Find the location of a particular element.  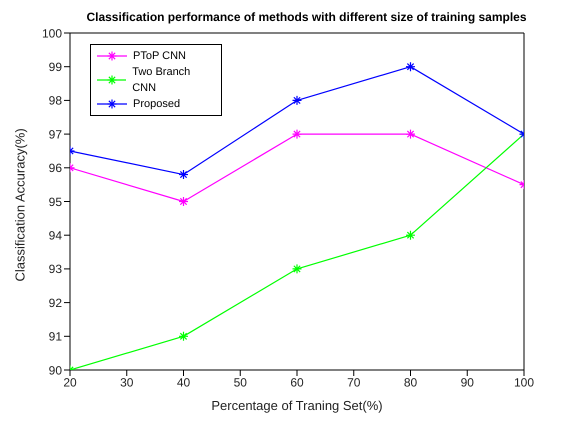

chart-title: Classification performance of methods with different size of training samples is located at coordinates (306, 17).